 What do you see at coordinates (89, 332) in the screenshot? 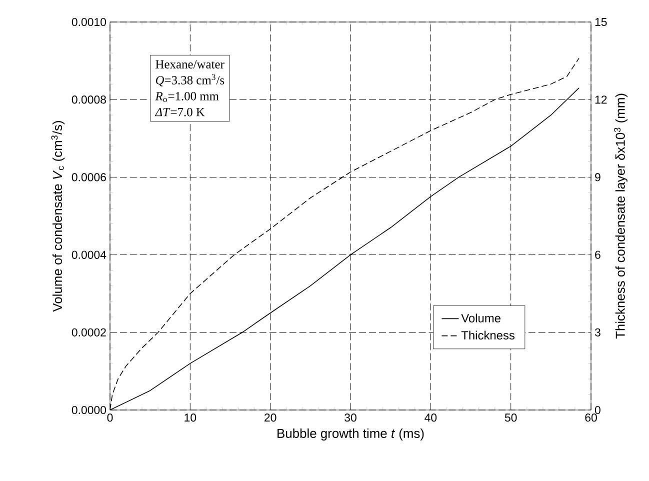
I see `y-tick-label: 0.0002` at bounding box center [89, 332].